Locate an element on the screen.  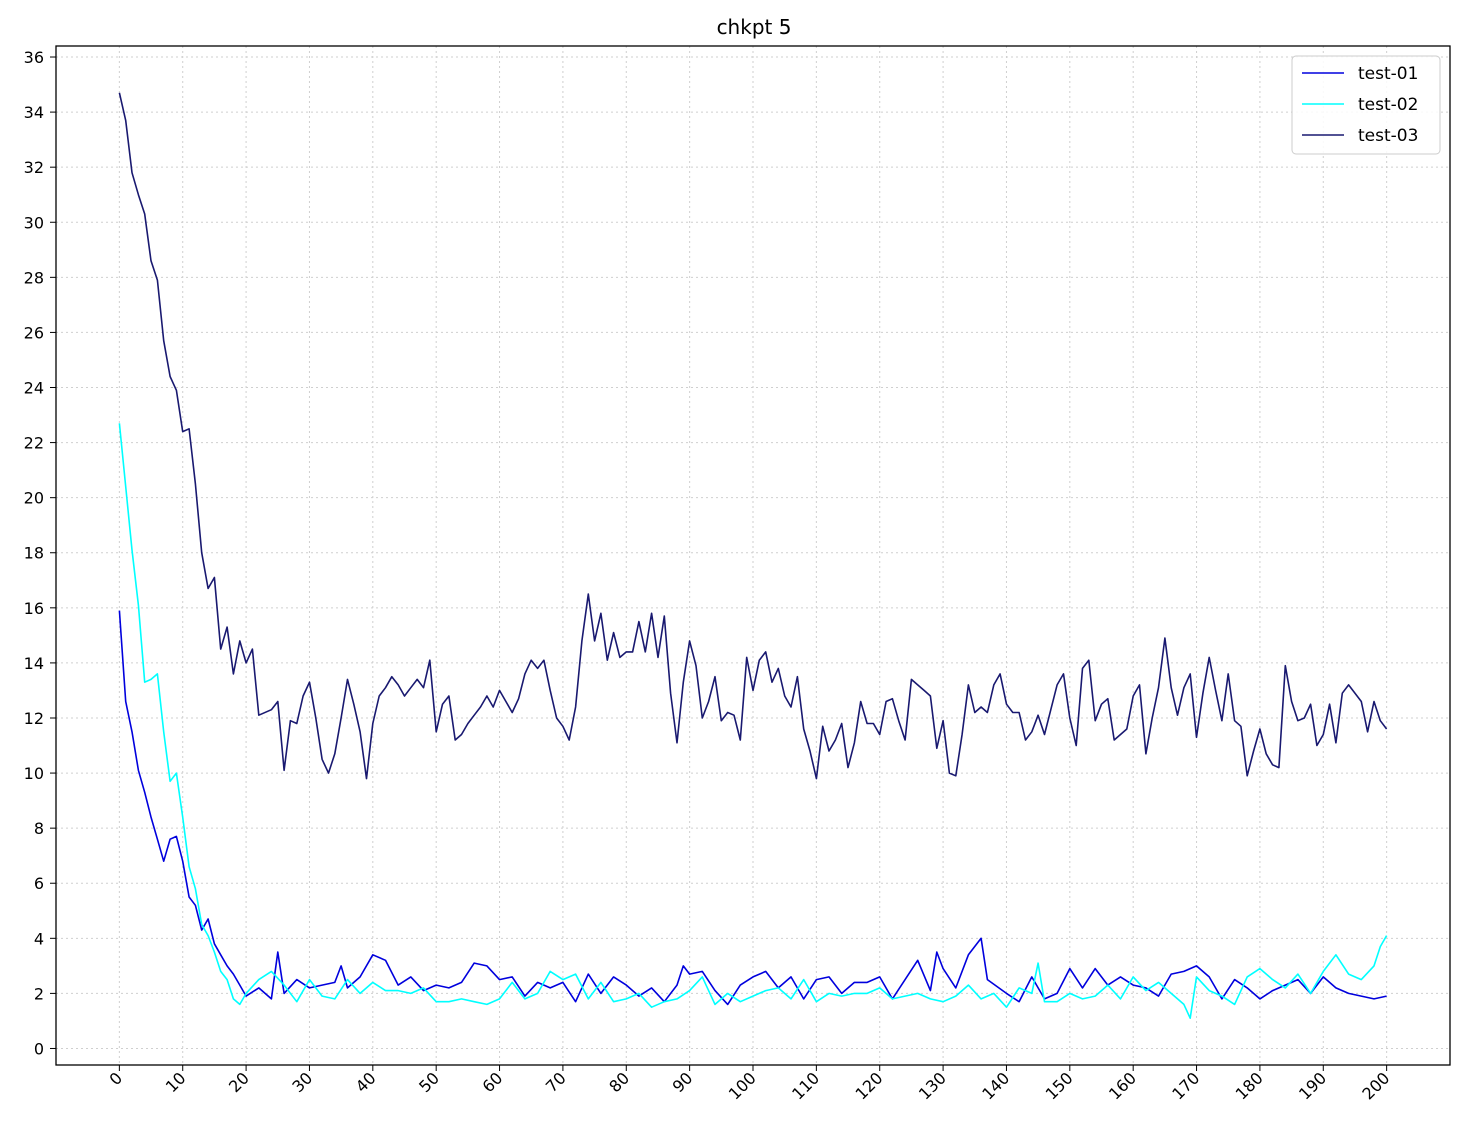
y-tick-label: 20 is located at coordinates (34, 498).